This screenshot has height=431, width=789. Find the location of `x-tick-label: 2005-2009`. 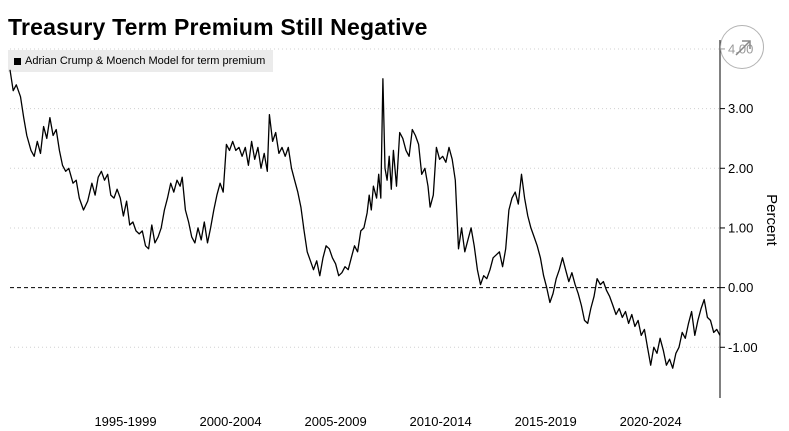

x-tick-label: 2005-2009 is located at coordinates (336, 421).